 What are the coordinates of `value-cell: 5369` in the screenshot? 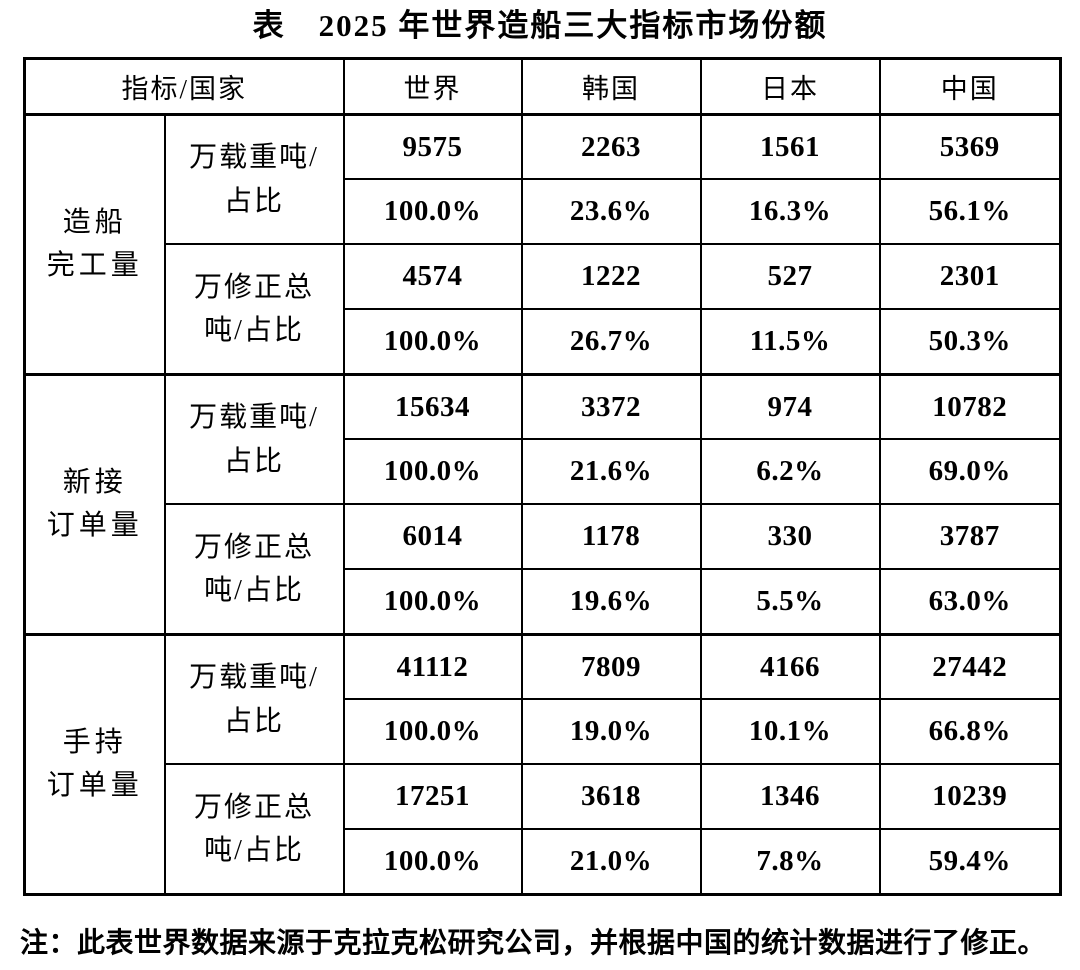 It's located at (970, 146).